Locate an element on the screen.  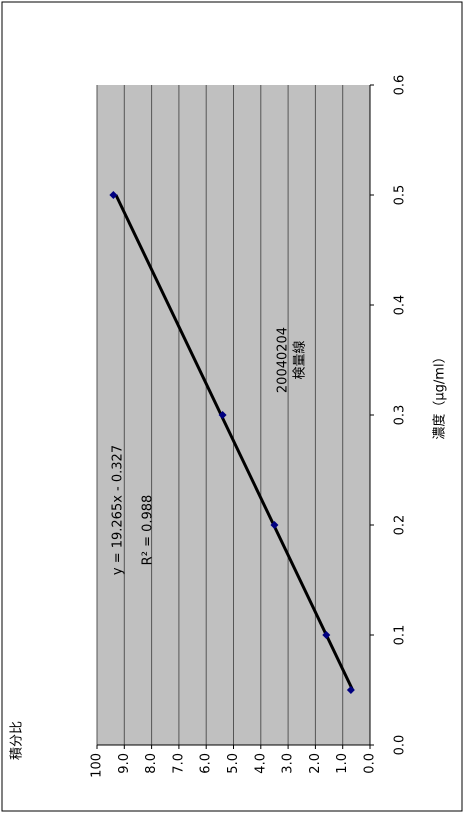
y-tick-label: 9.0 is located at coordinates (124, 763).